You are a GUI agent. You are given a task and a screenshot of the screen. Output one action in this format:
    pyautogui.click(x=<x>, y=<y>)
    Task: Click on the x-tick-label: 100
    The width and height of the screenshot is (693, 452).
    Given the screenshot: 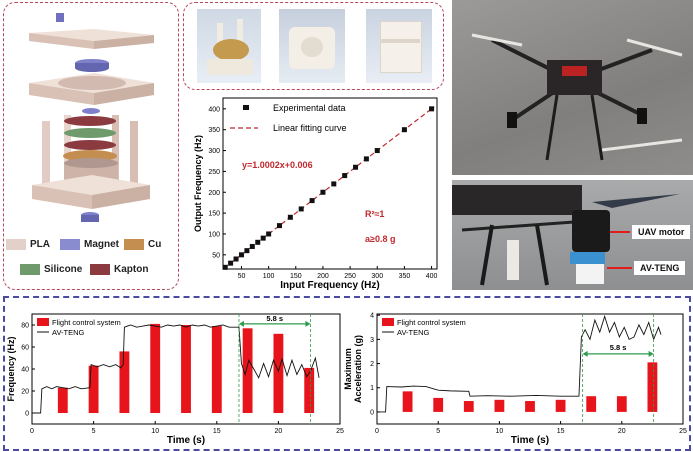 What is the action you would take?
    pyautogui.click(x=269, y=276)
    